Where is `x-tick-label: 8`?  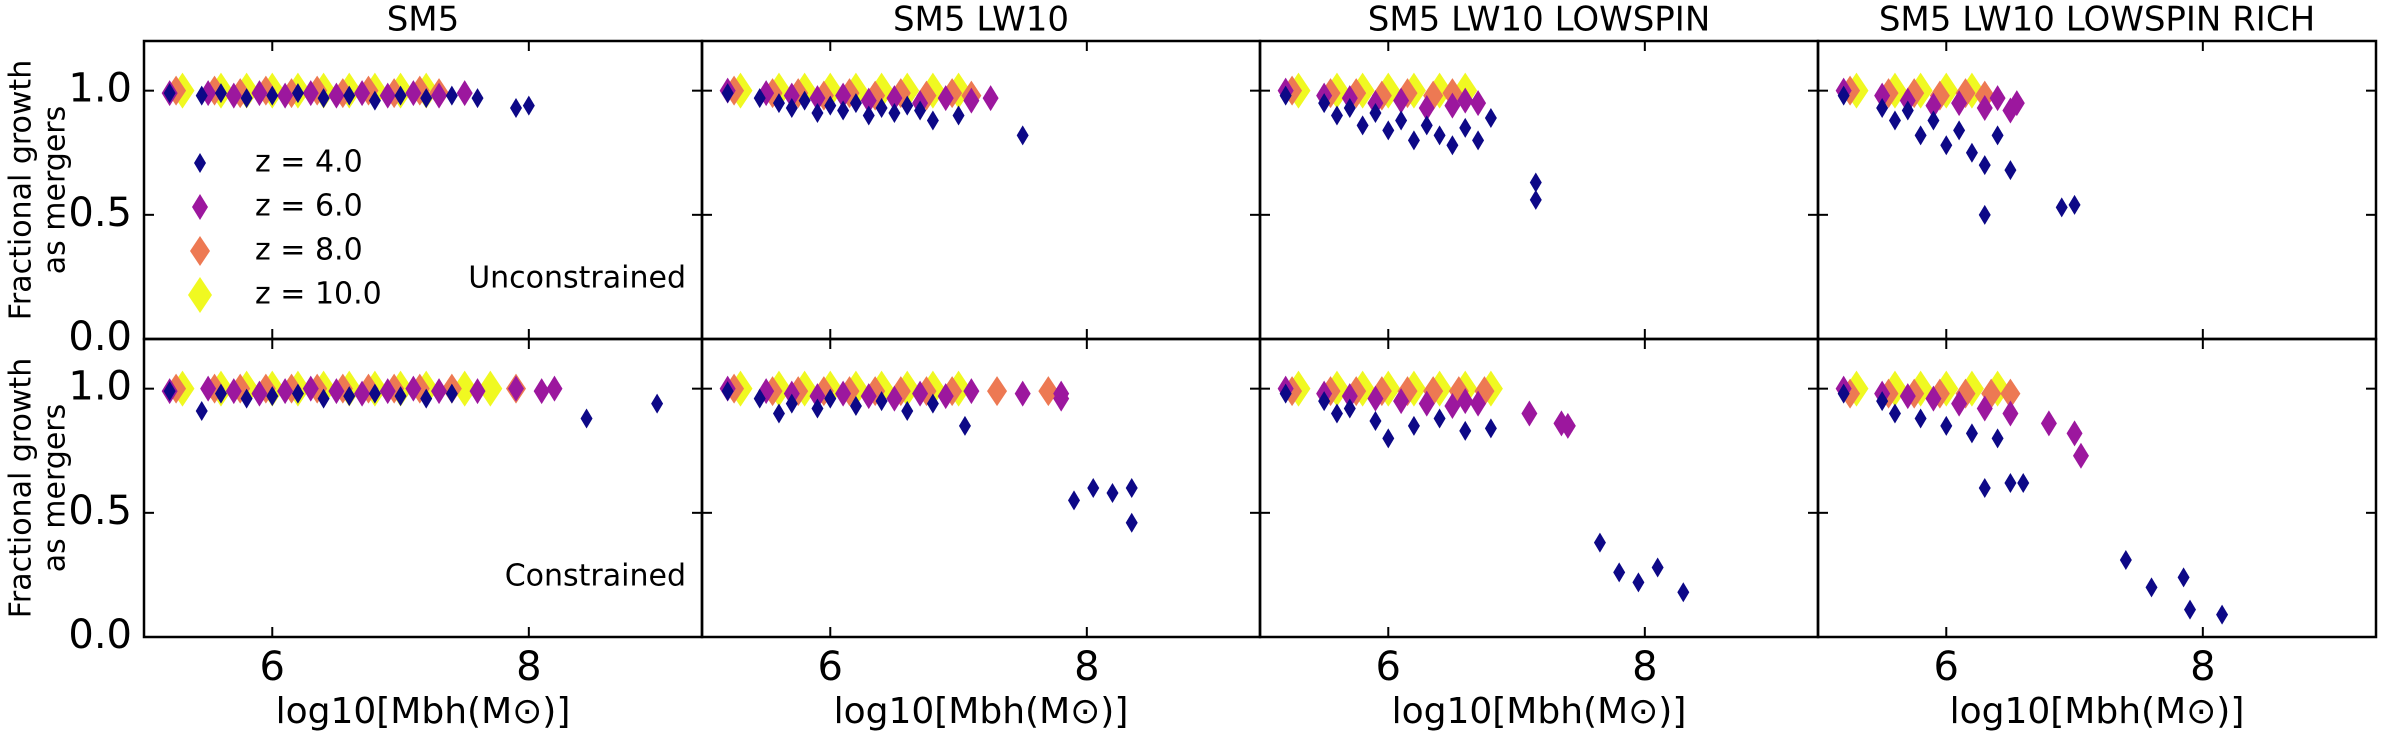 x-tick-label: 8 is located at coordinates (1086, 667).